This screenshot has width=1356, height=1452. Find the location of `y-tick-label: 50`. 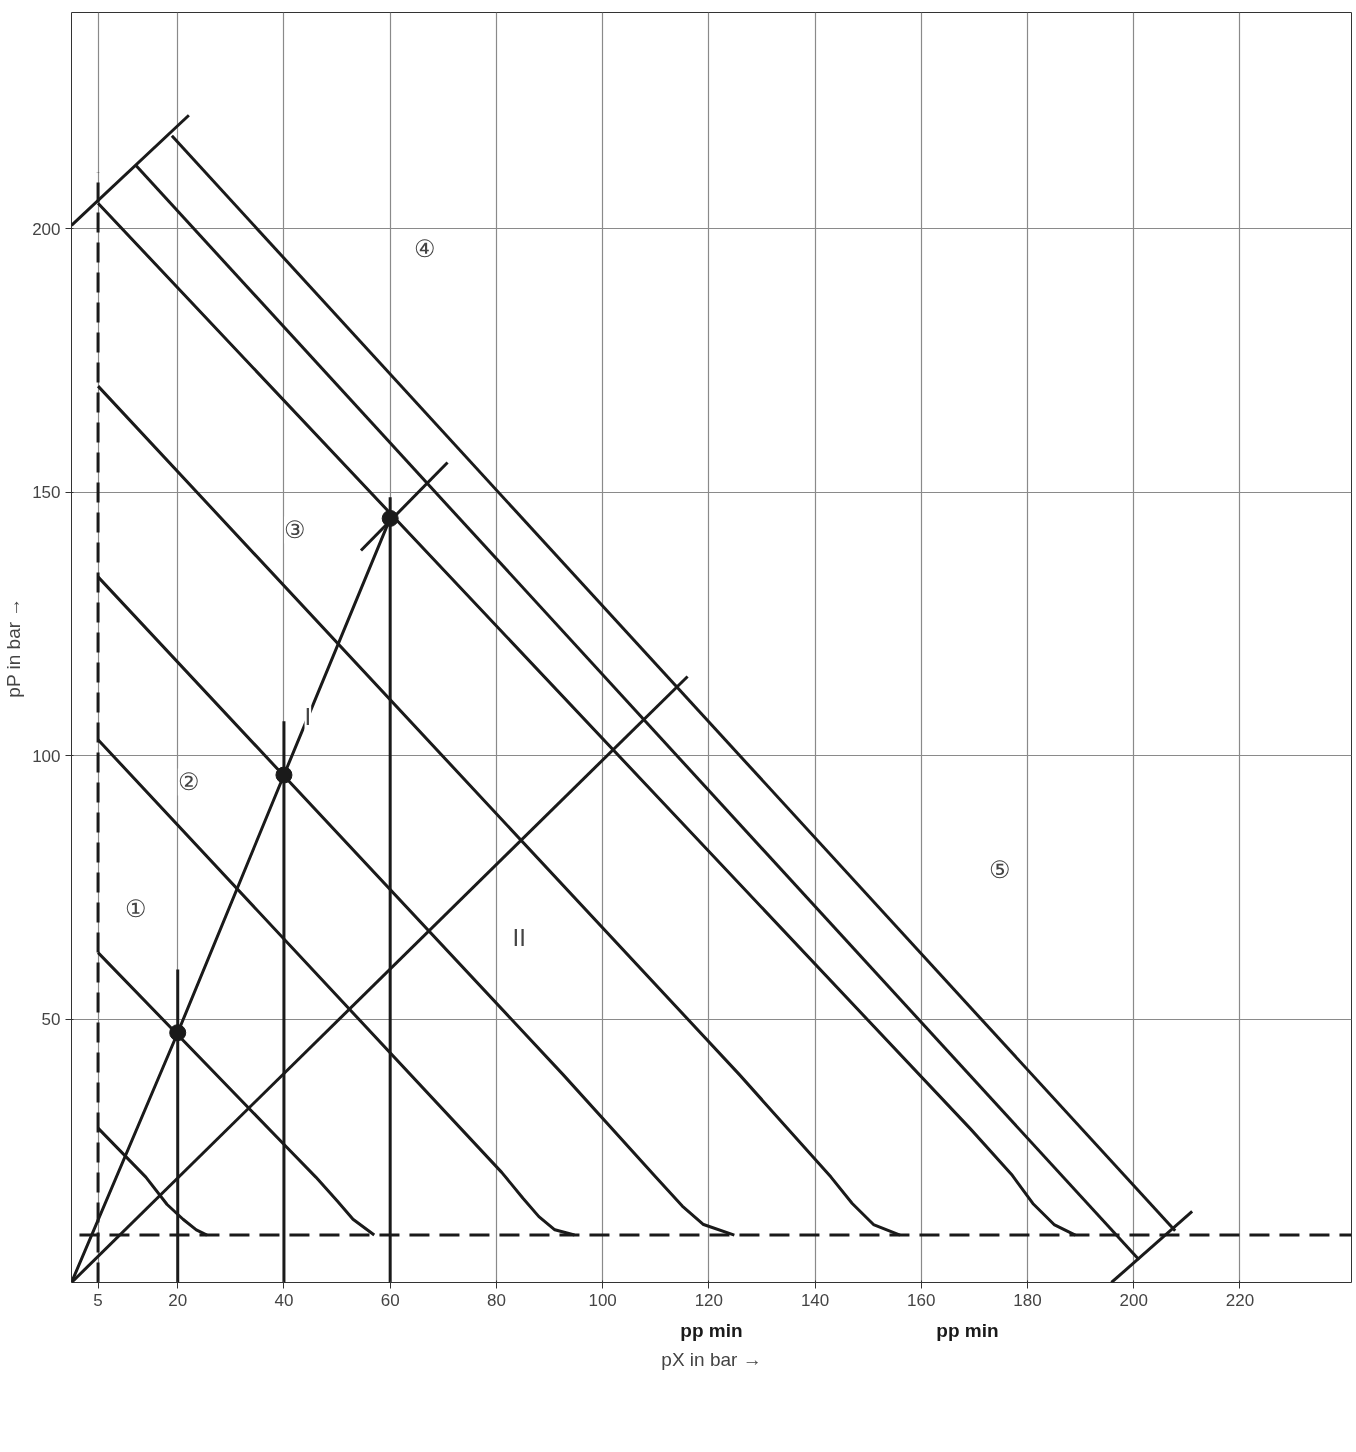

y-tick-label: 50 is located at coordinates (51, 1020).